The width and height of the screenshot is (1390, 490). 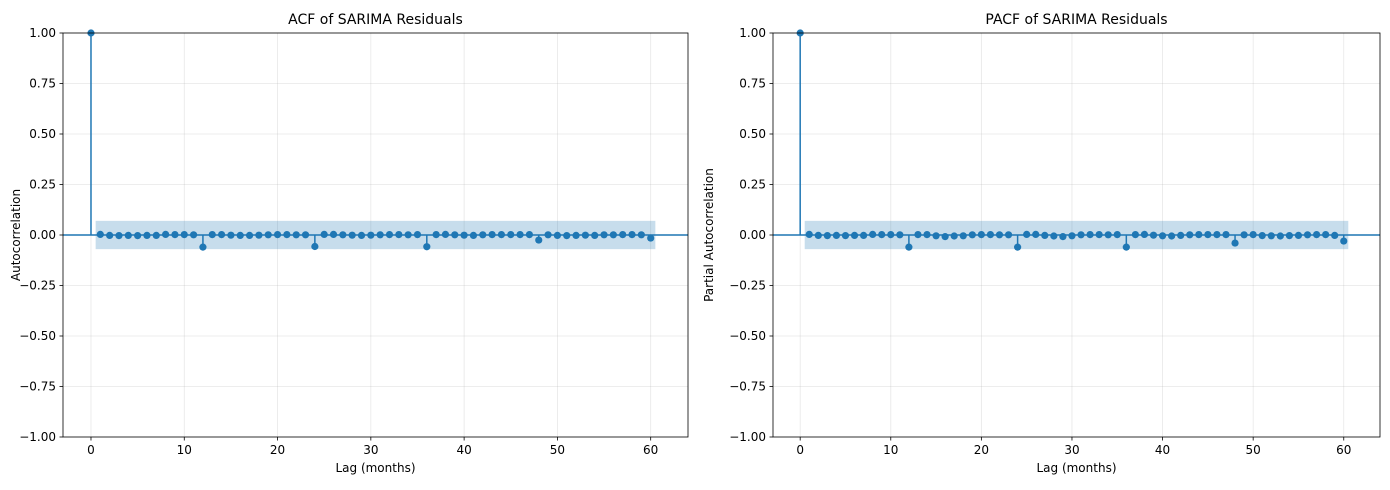 What do you see at coordinates (37, 336) in the screenshot?
I see `acf-ytick-label: −0.50` at bounding box center [37, 336].